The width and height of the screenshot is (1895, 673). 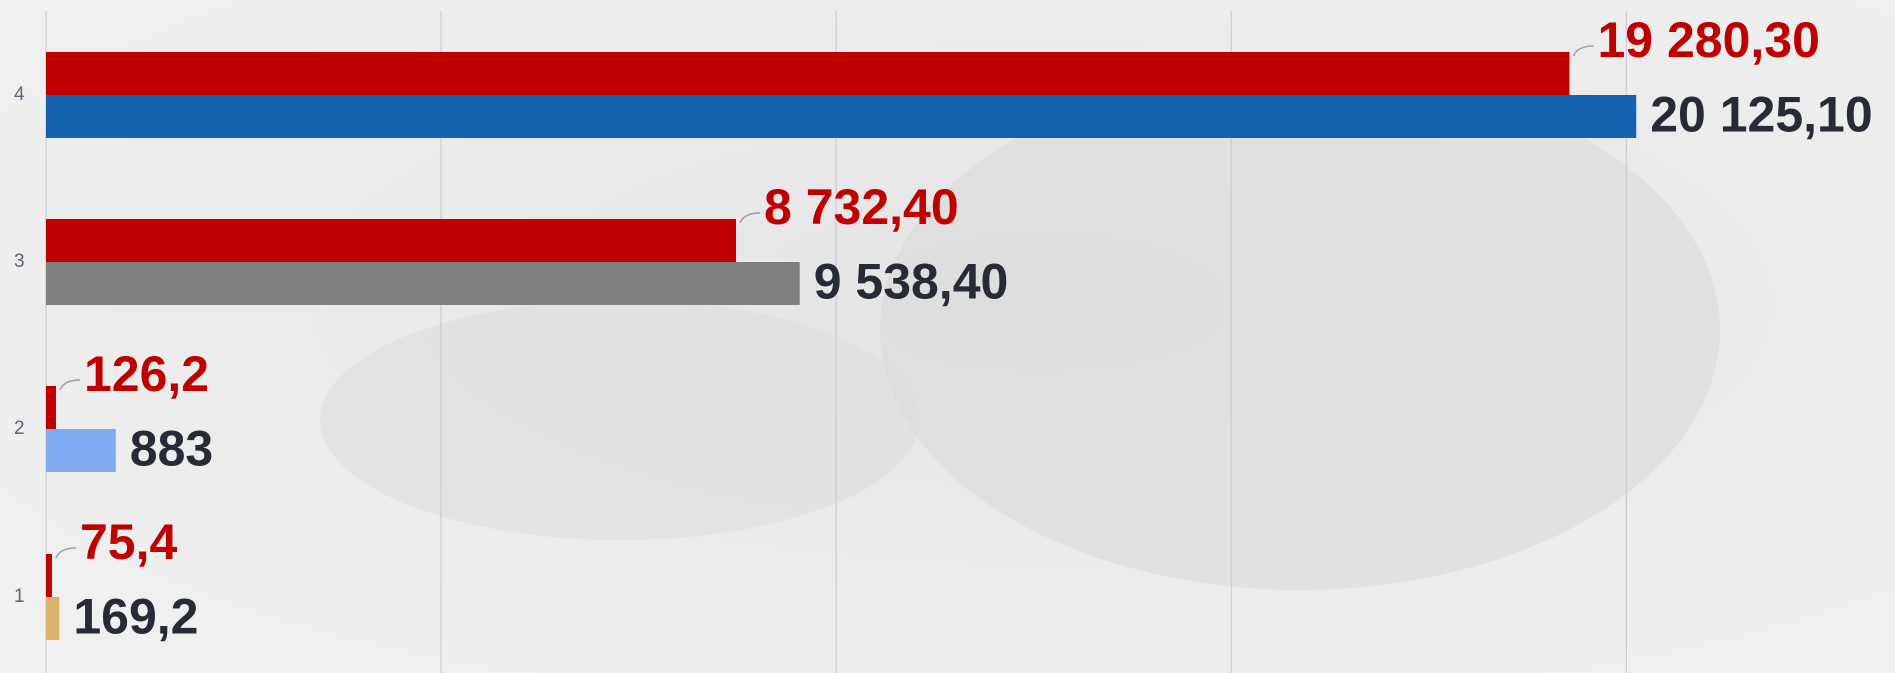 I want to click on value-label: 8 732,40, so click(x=861, y=207).